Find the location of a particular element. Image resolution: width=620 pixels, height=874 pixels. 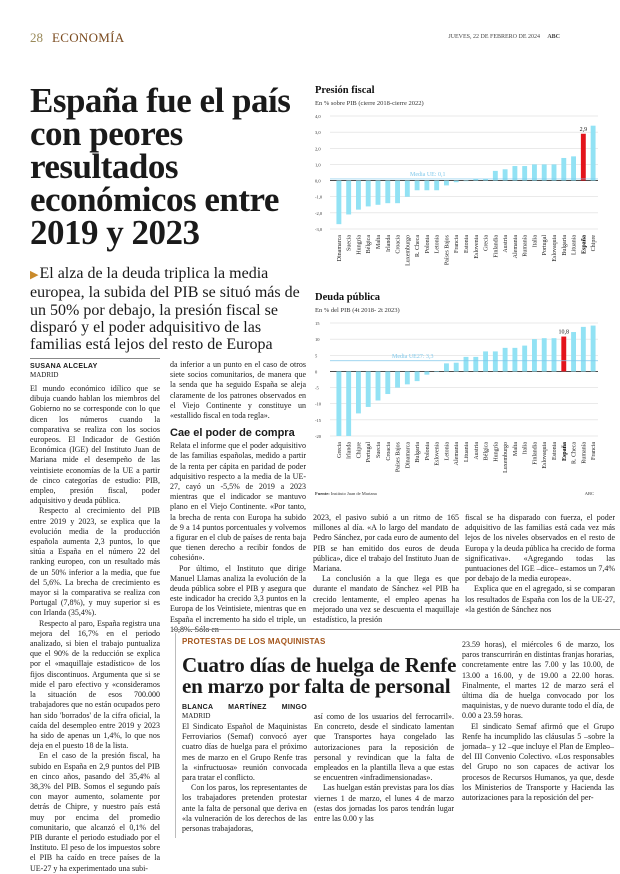

reference-line-label: Media UE: 0,1 is located at coordinates (428, 175).